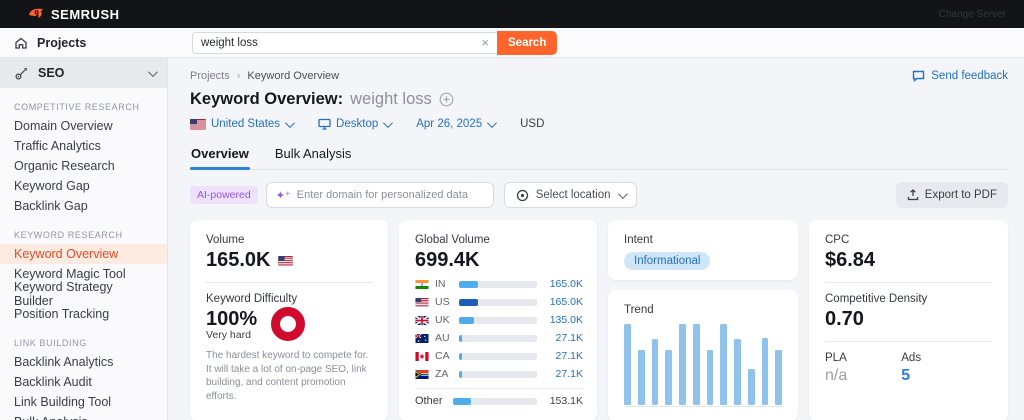 Image resolution: width=1024 pixels, height=420 pixels. I want to click on filters-row: United States Desktop Apr 26, 2025, so click(599, 123).